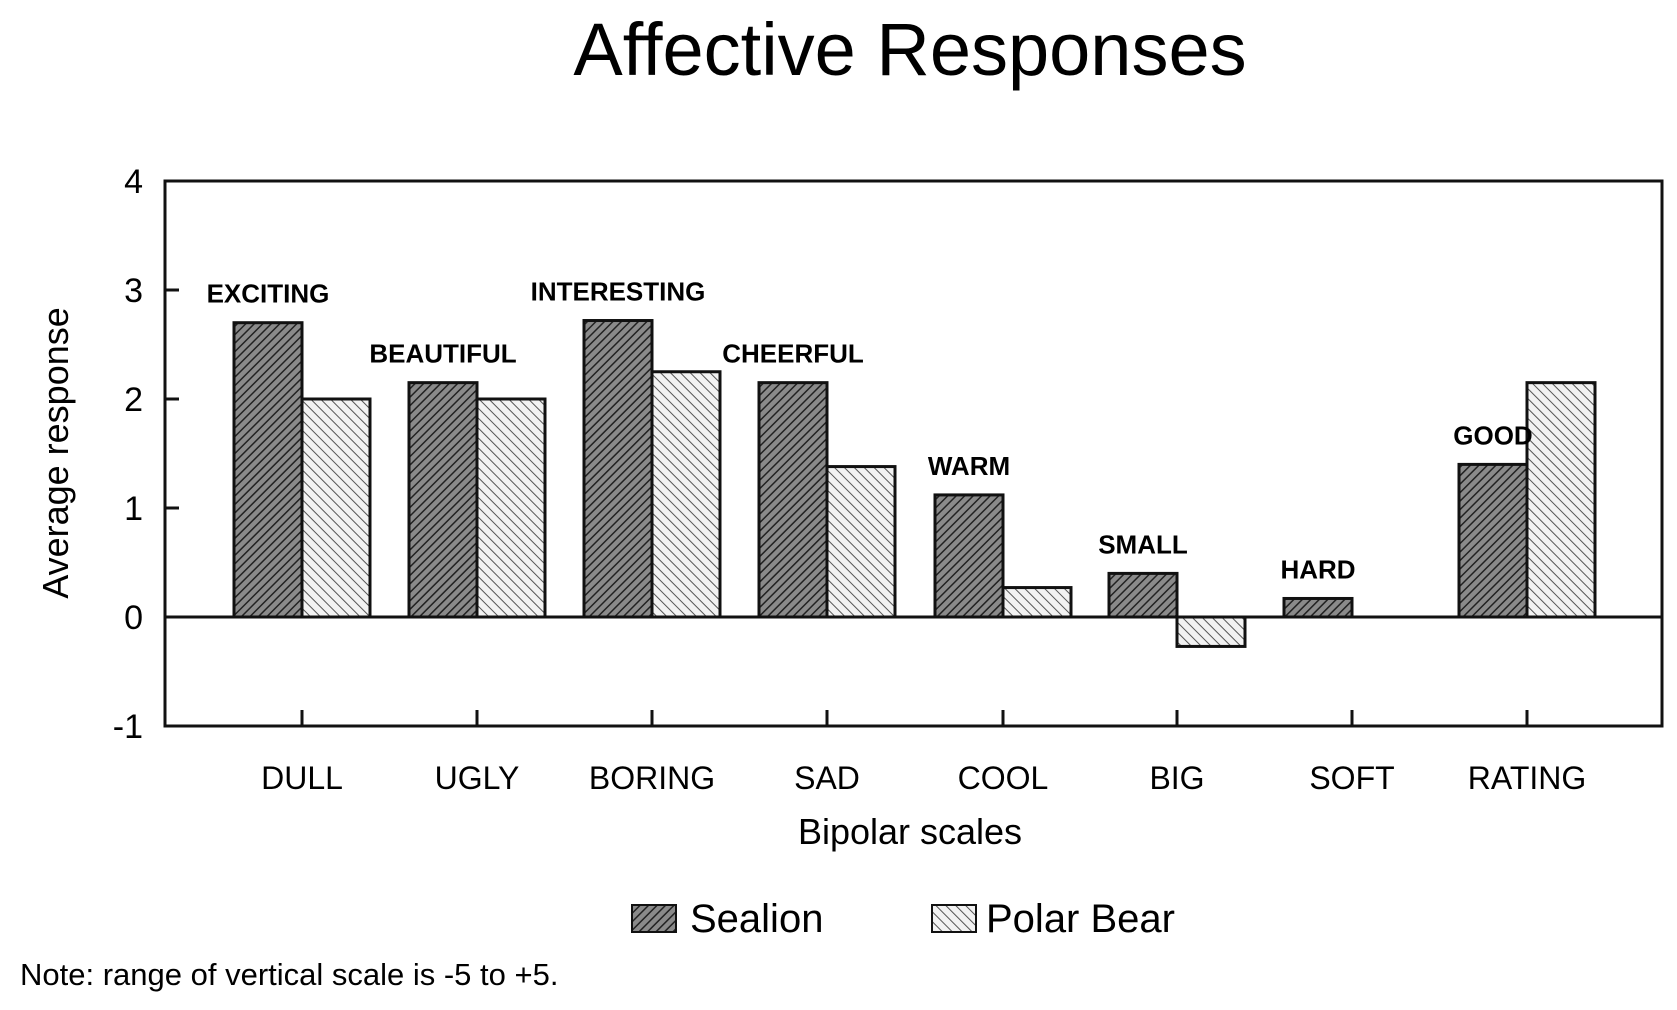  Describe the element at coordinates (827, 778) in the screenshot. I see `x-tick-label-sad: SAD` at that location.